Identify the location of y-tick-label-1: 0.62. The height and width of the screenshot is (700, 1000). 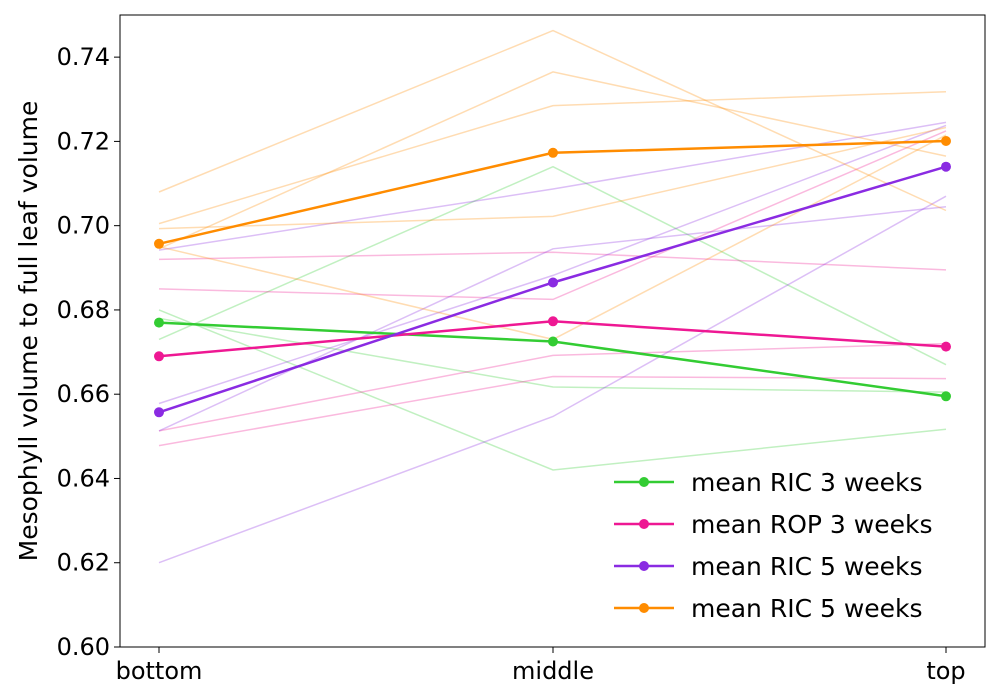
(83, 563).